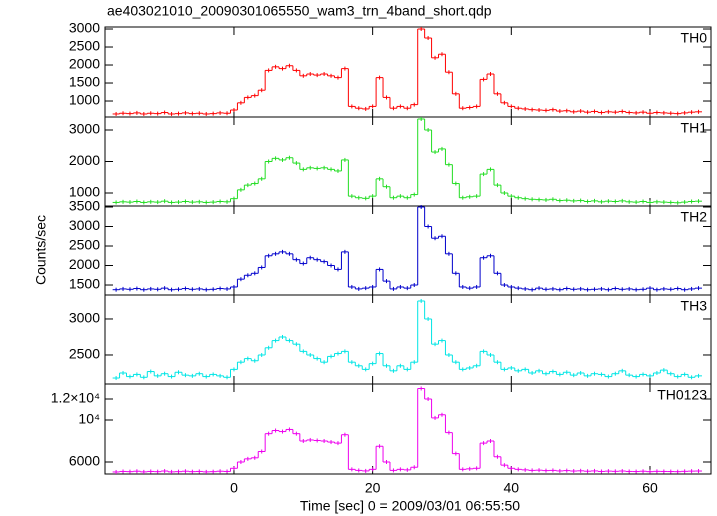  Describe the element at coordinates (89, 419) in the screenshot. I see `y-tick-label: 10⁴` at that location.